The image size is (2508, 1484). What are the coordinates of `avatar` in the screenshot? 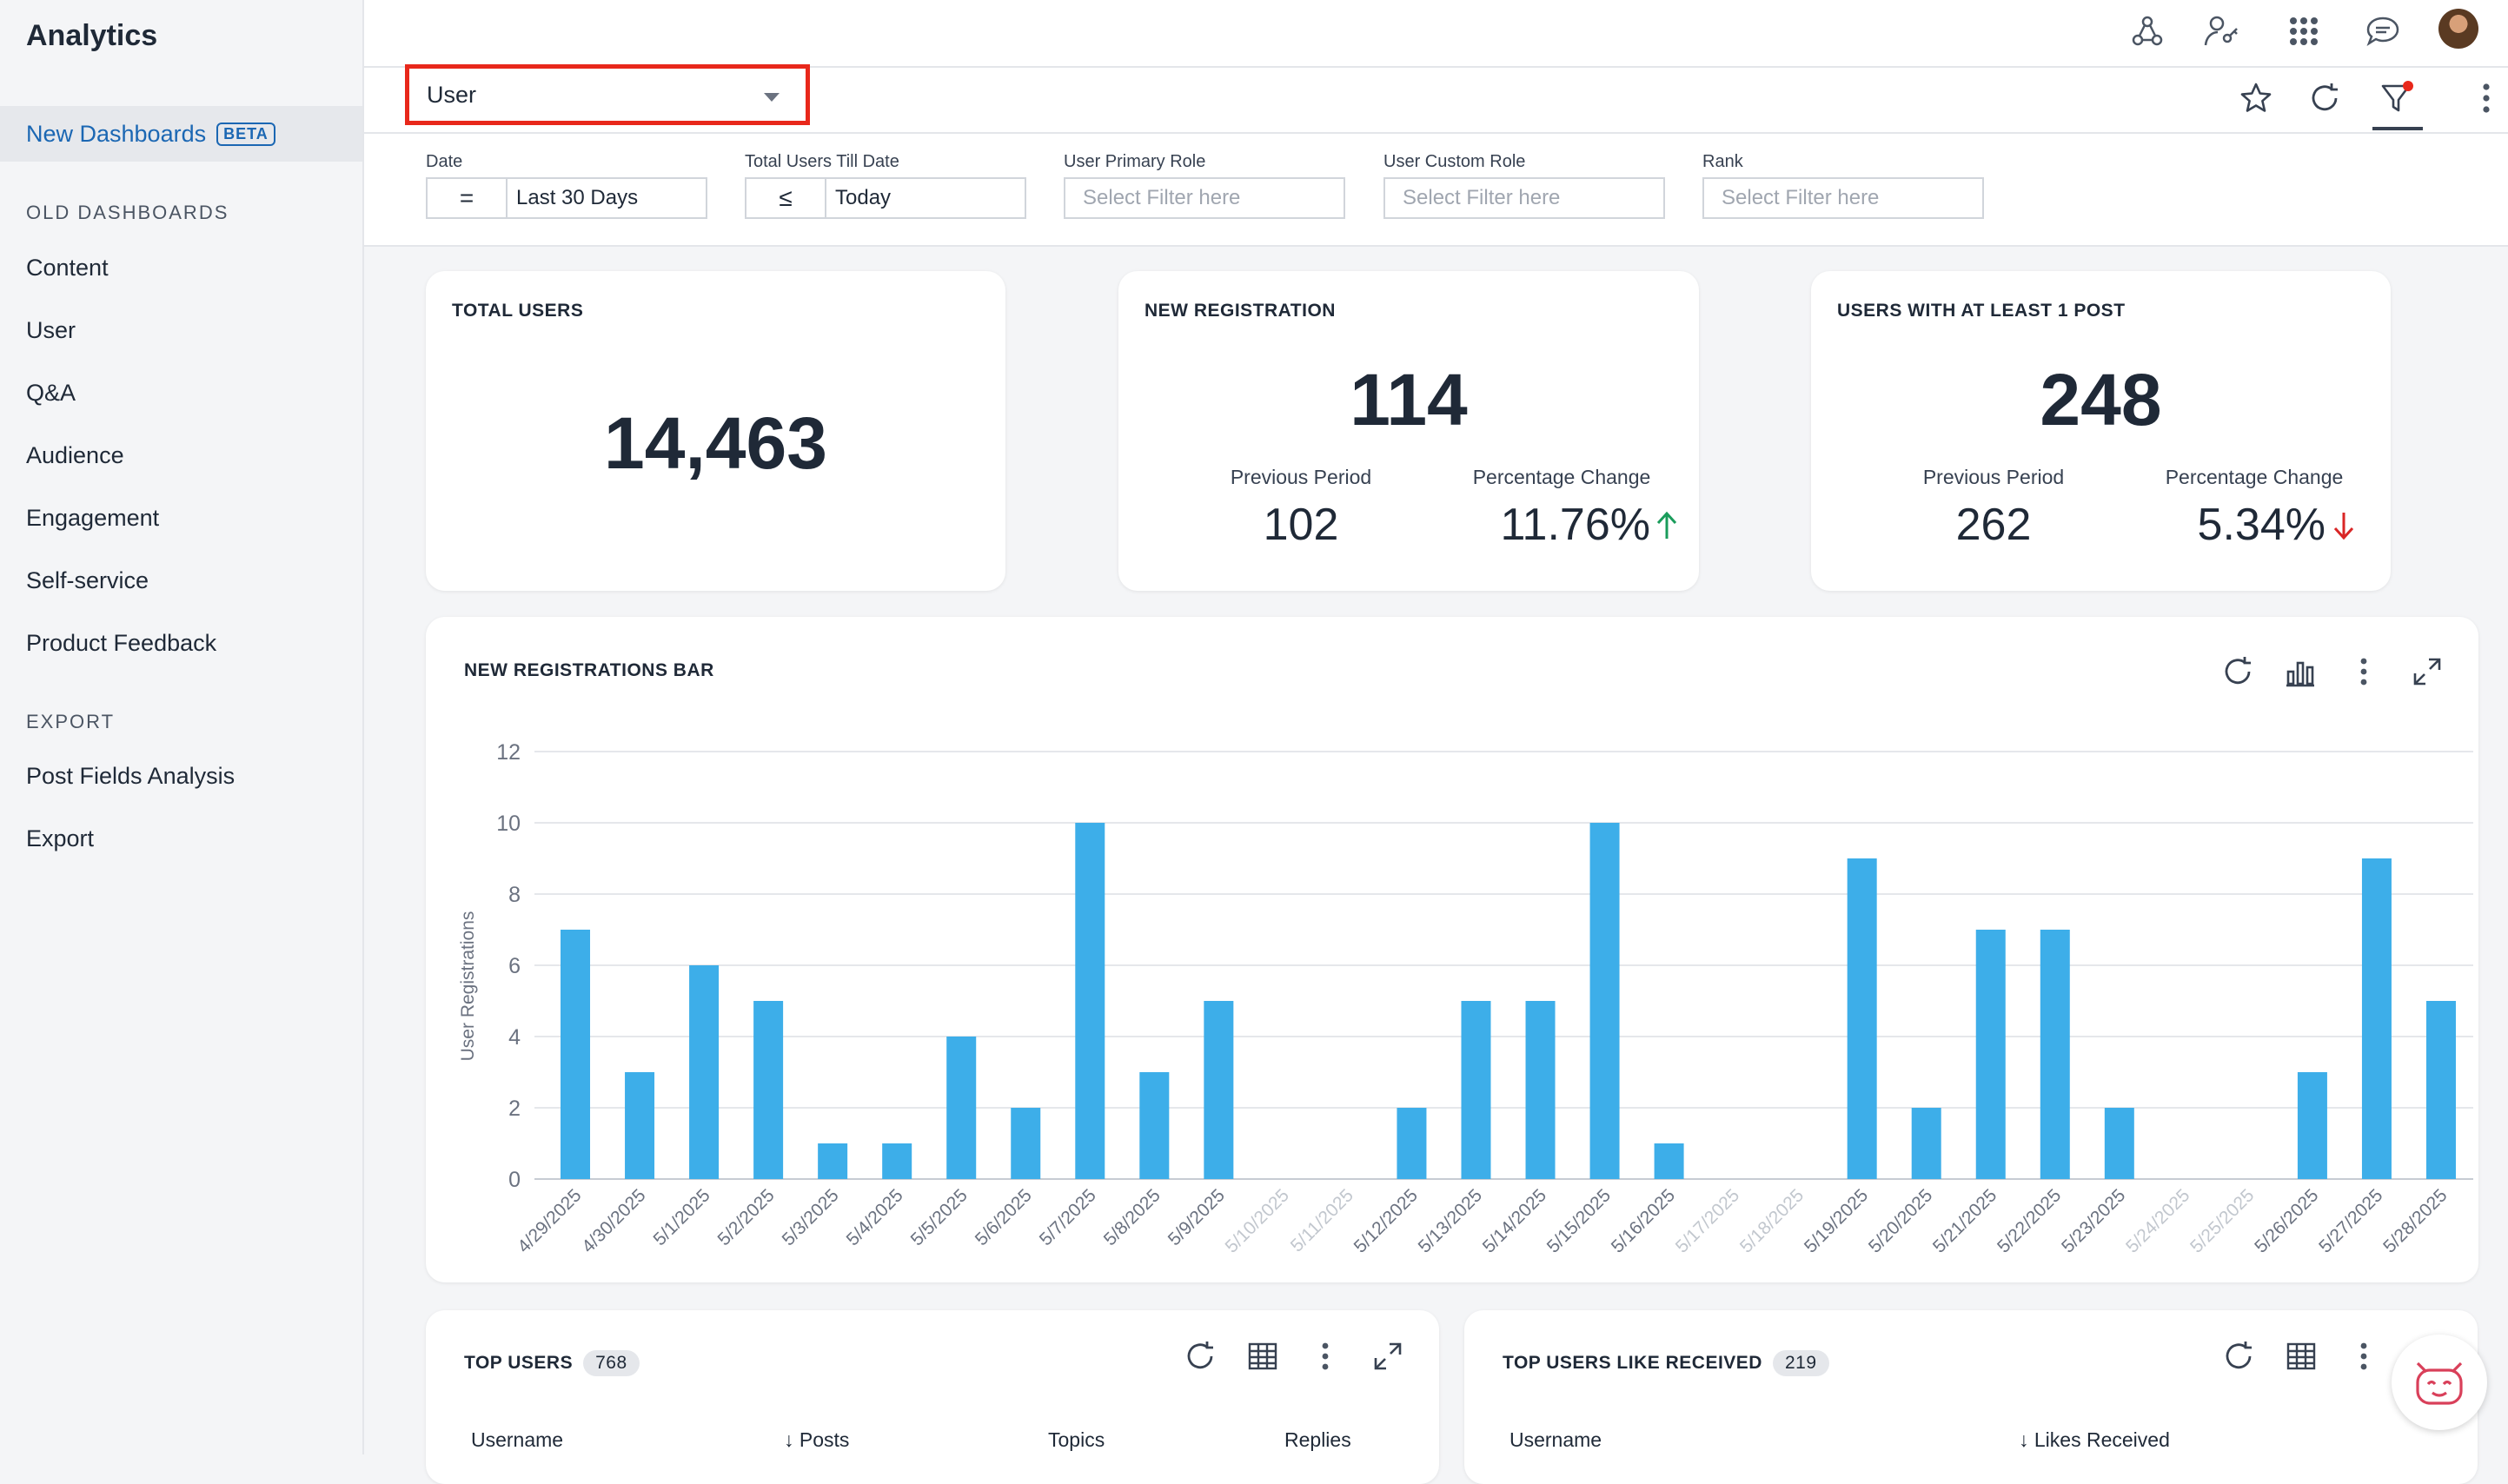 It's located at (2458, 29).